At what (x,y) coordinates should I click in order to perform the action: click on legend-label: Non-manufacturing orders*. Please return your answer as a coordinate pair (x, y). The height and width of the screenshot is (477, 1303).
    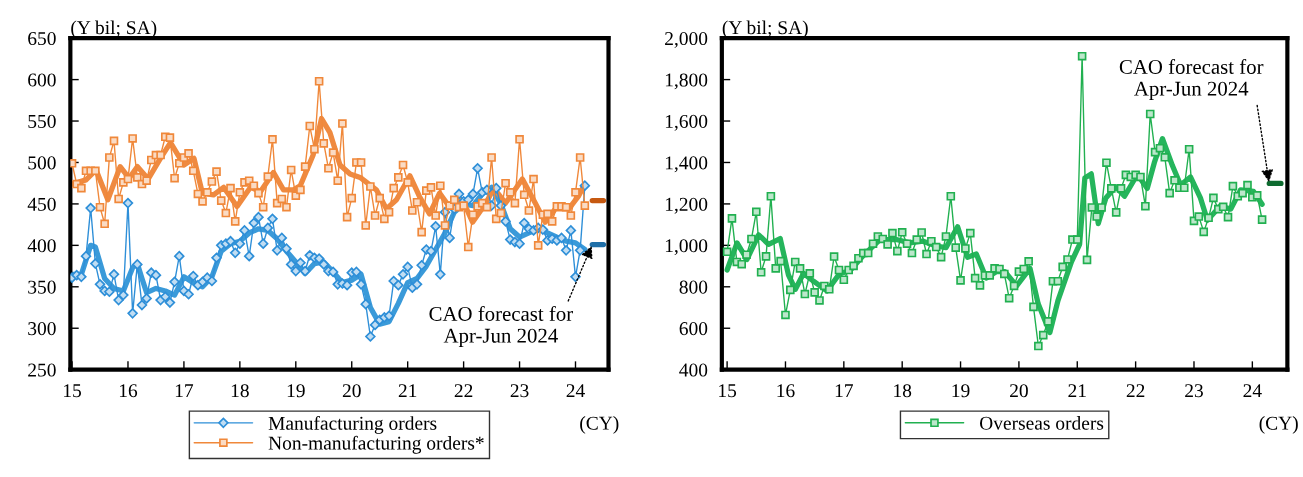
    Looking at the image, I should click on (376, 444).